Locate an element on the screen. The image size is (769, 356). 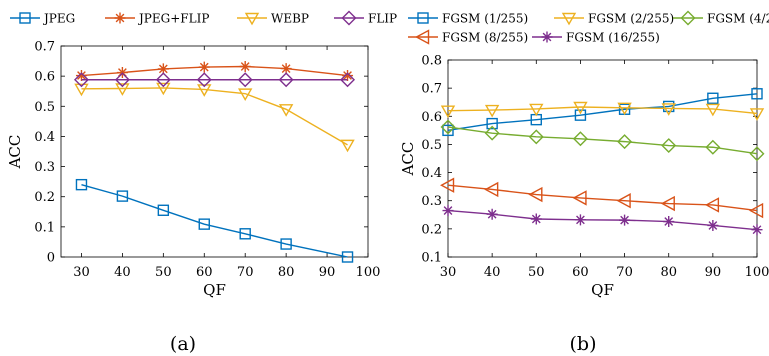
legend-label: FLIP is located at coordinates (382, 19).